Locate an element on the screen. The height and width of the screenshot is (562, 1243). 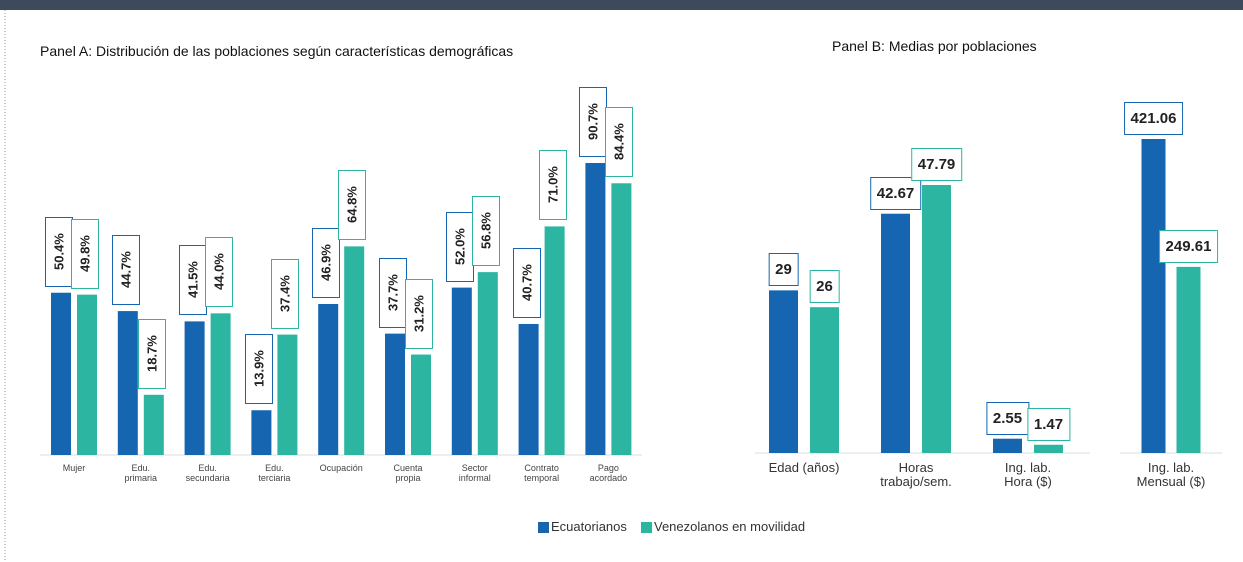
x-tick-label: Sector informal is located at coordinates (474, 473).